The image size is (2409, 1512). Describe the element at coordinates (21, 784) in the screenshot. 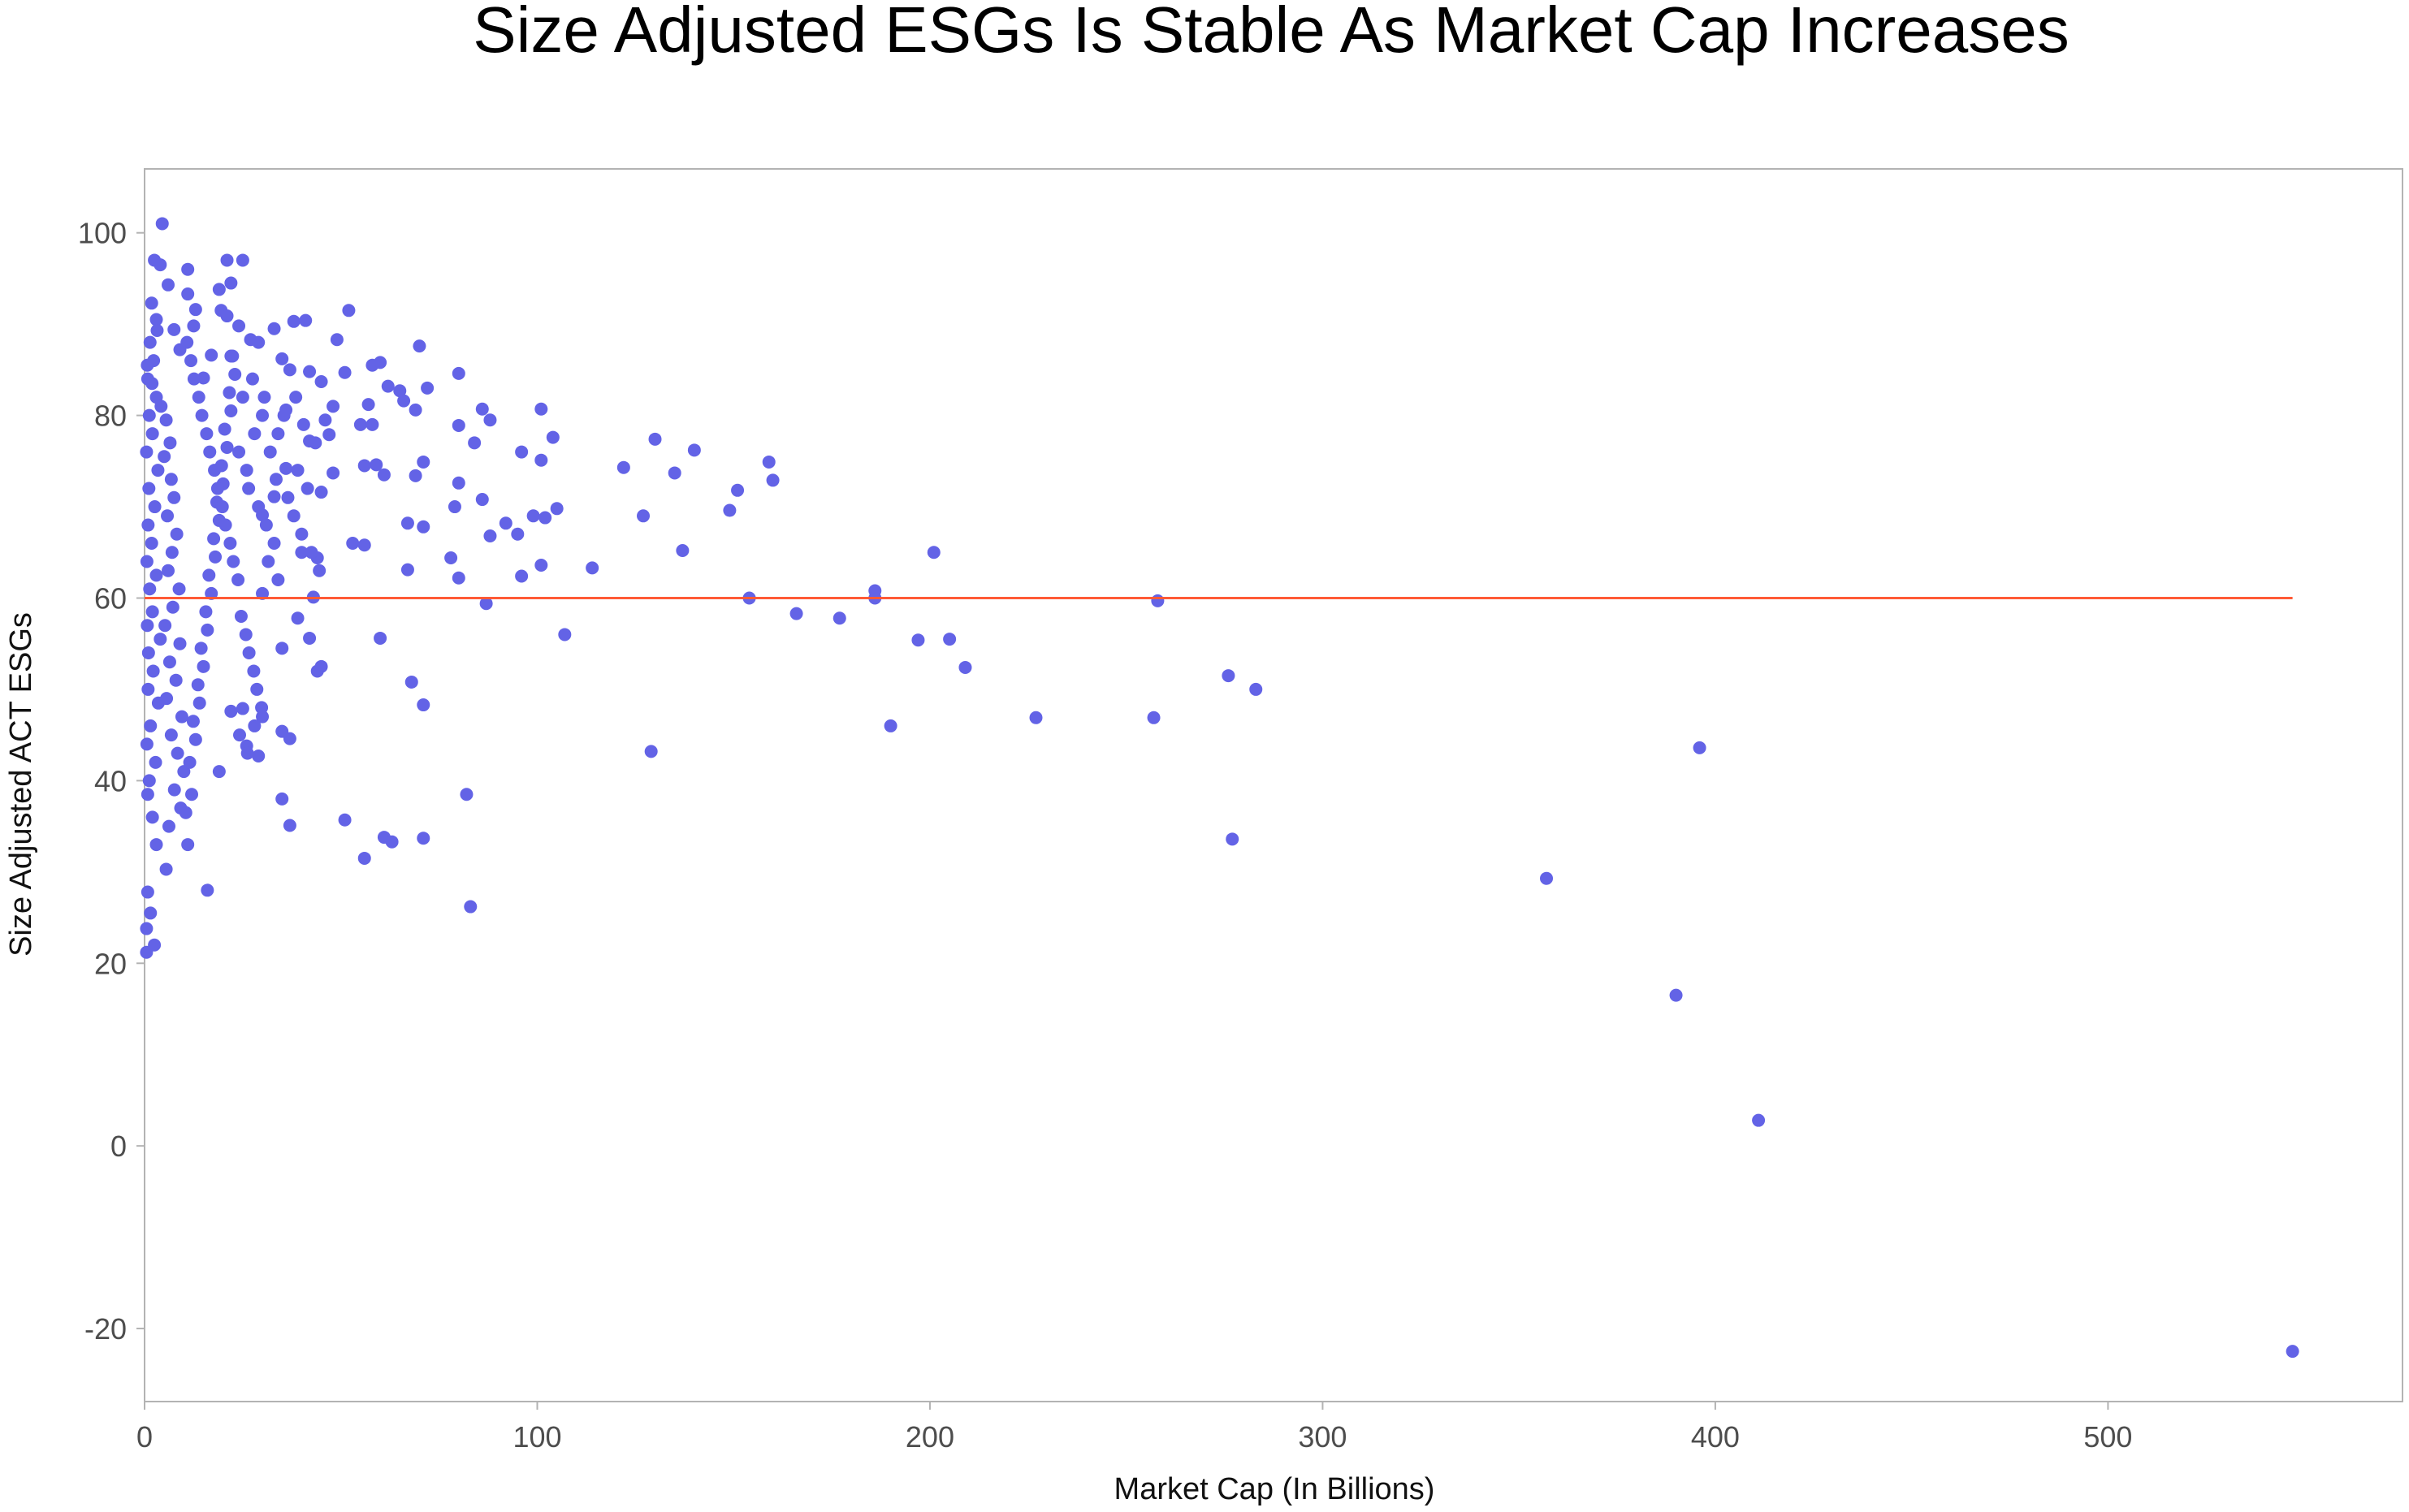

I see `y-axis-title: Size Adjusted ACT ESGs` at that location.